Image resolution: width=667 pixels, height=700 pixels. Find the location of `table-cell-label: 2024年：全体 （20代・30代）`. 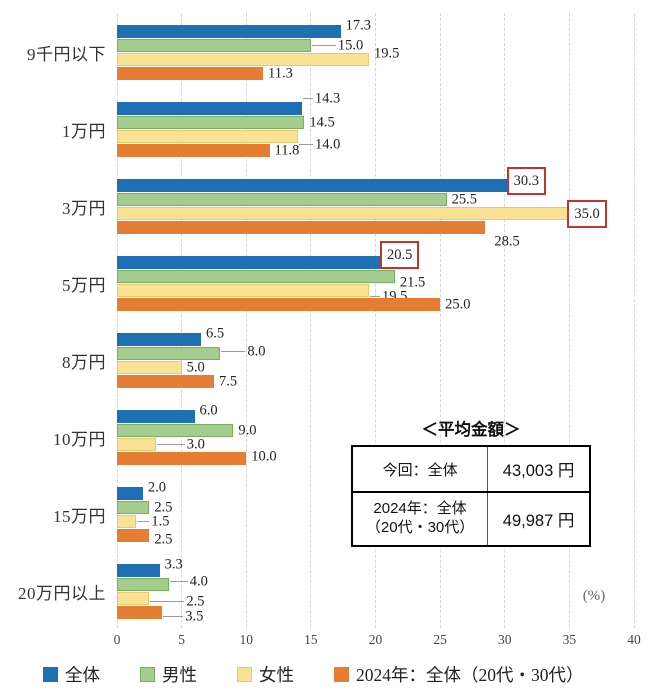

table-cell-label: 2024年：全体 （20代・30代） is located at coordinates (420, 519).